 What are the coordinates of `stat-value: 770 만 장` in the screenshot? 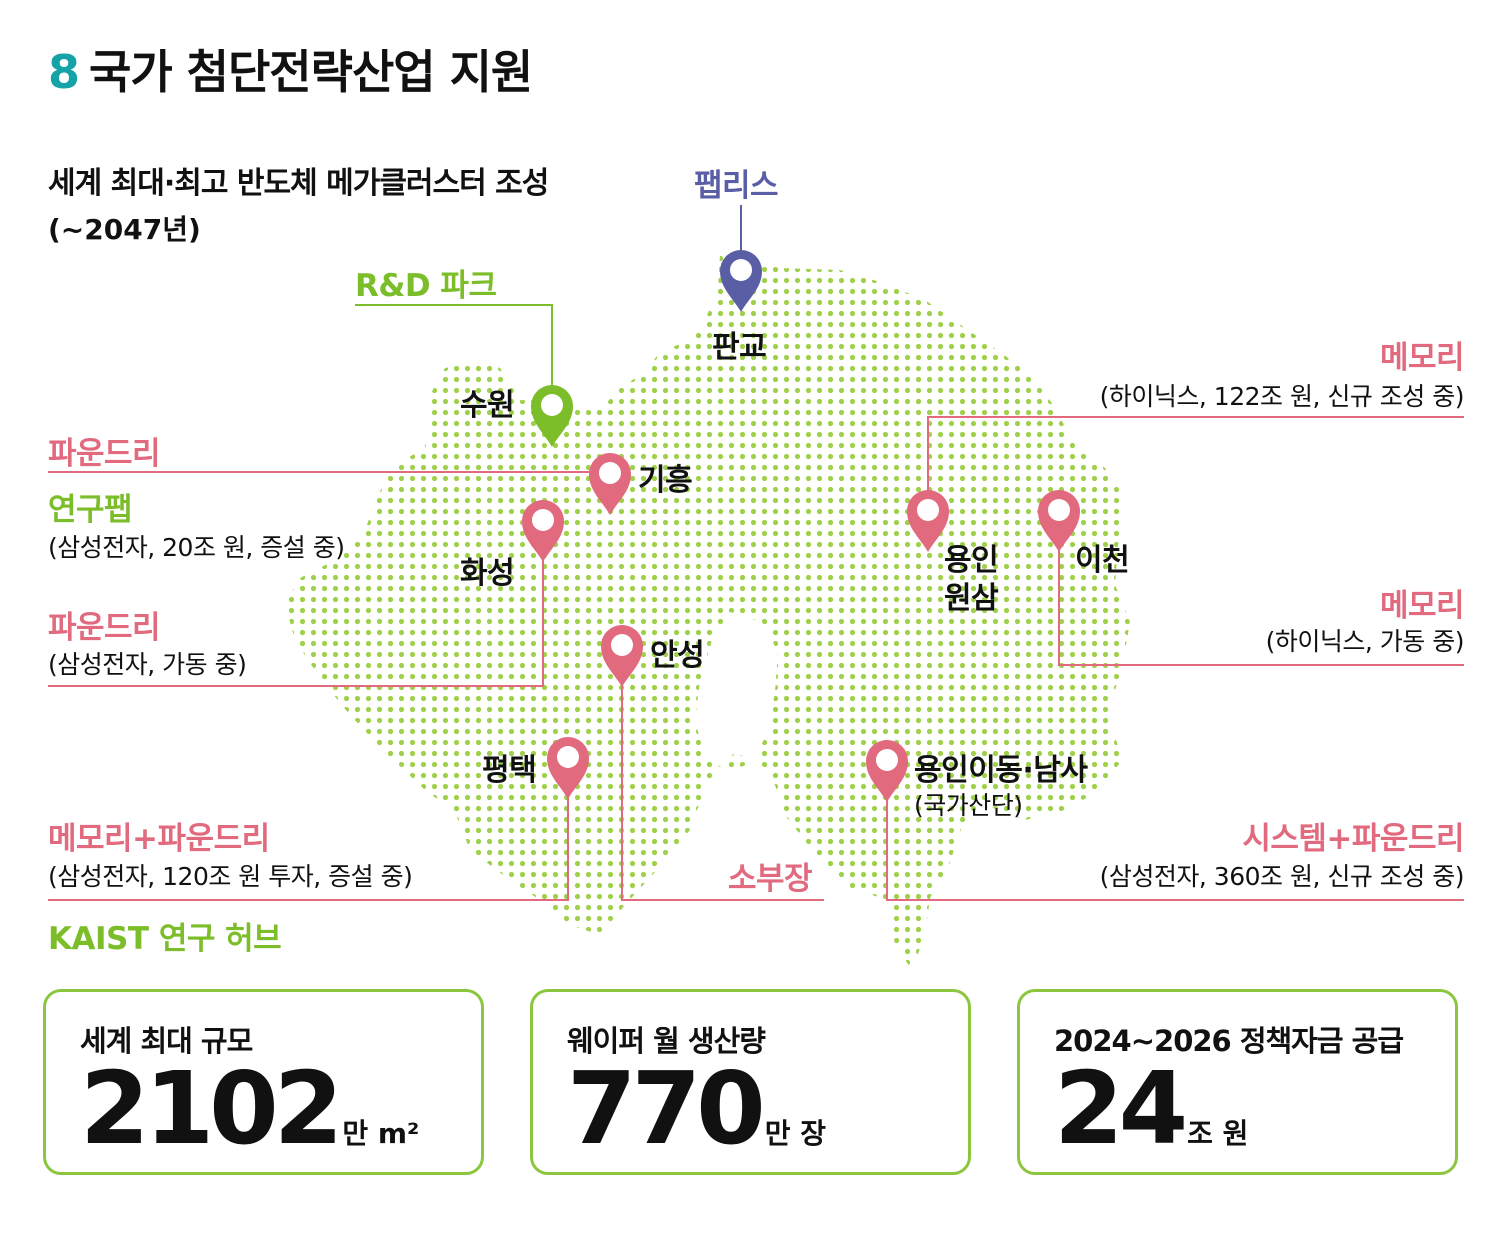 It's located at (696, 1109).